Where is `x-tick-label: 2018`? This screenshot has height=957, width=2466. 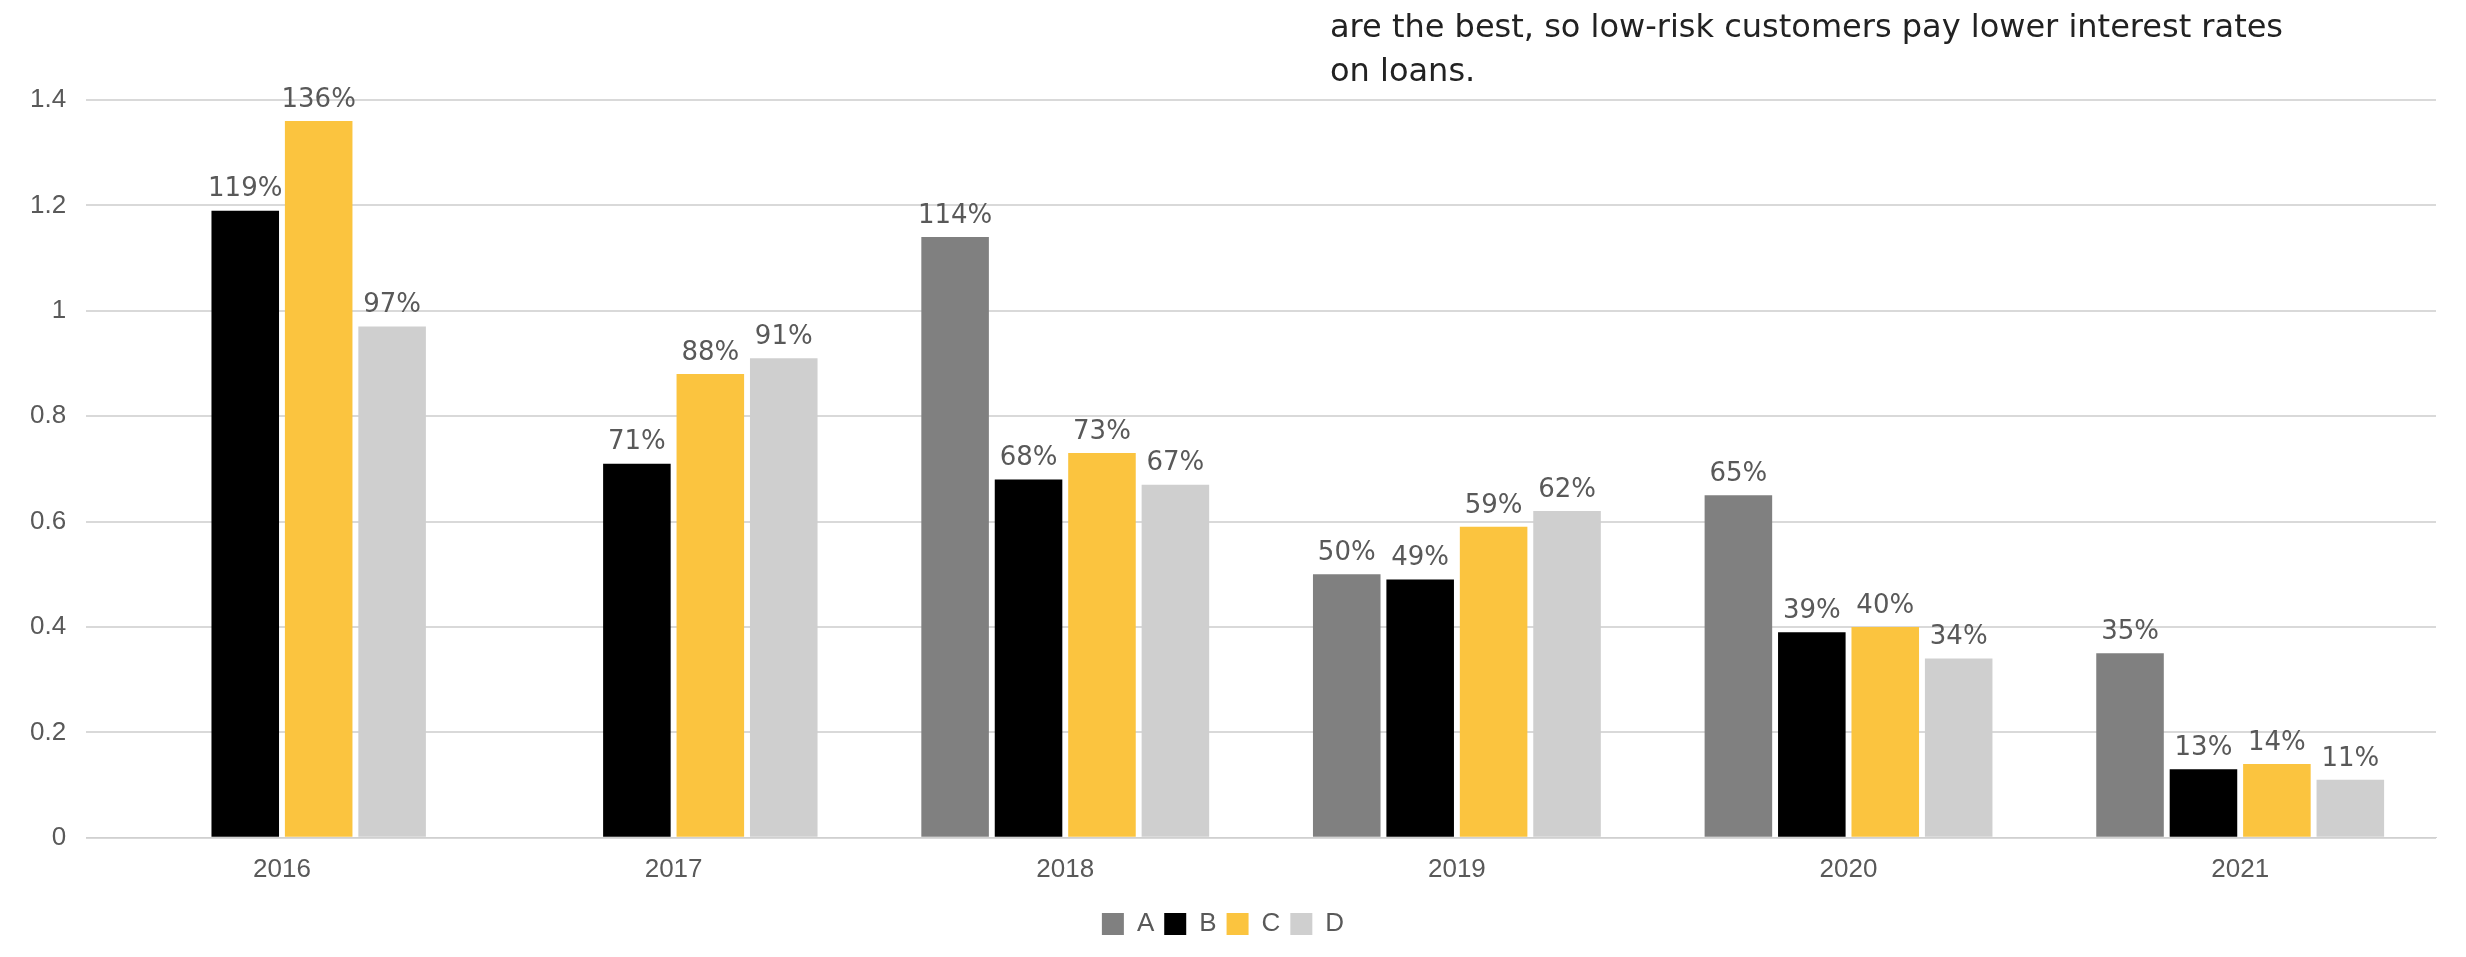
x-tick-label: 2018 is located at coordinates (1065, 867).